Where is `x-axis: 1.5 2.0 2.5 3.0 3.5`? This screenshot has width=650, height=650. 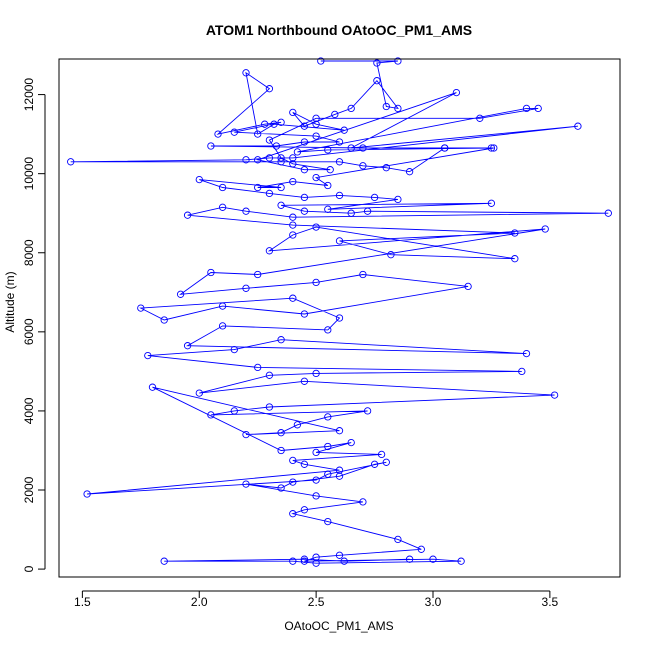 x-axis: 1.5 2.0 2.5 3.0 3.5 is located at coordinates (316, 599).